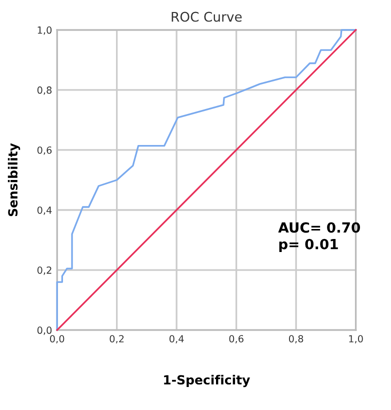 This screenshot has height=410, width=391. What do you see at coordinates (176, 339) in the screenshot?
I see `x-tick-label: 0,4` at bounding box center [176, 339].